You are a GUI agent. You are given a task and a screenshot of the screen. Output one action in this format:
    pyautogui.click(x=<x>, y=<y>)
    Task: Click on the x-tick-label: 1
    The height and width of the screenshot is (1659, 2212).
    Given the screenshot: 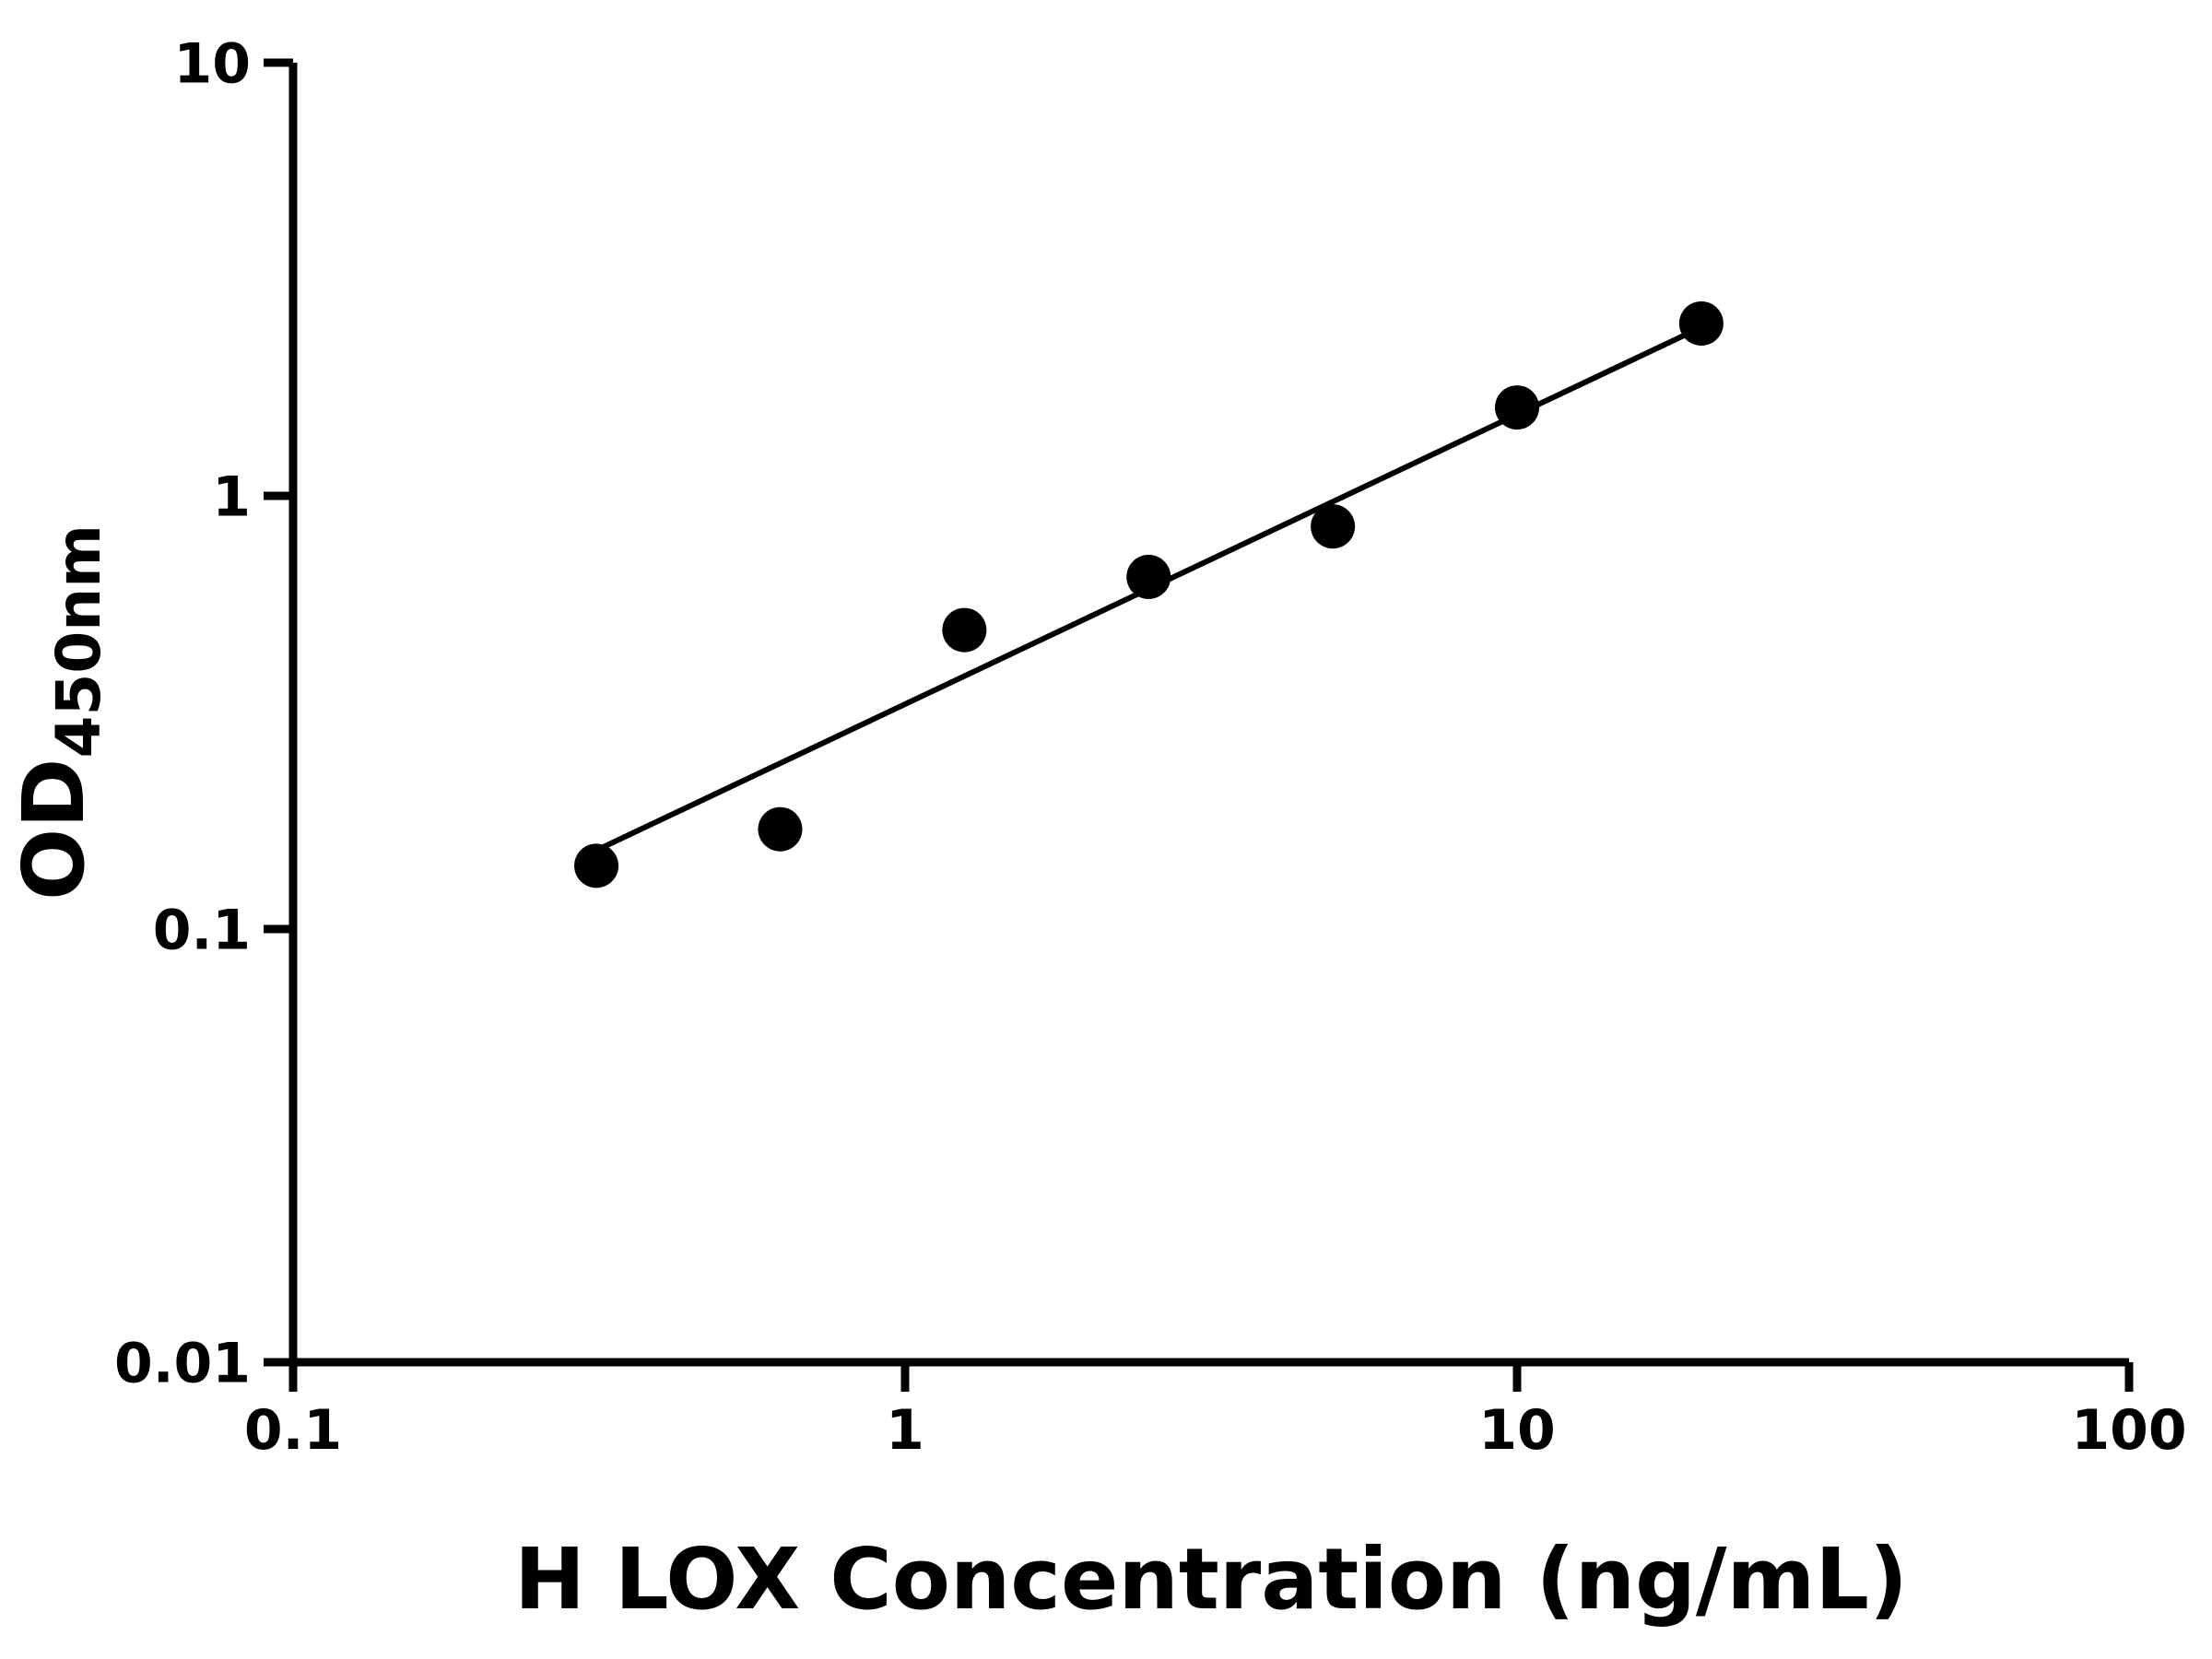 What is the action you would take?
    pyautogui.click(x=905, y=1430)
    